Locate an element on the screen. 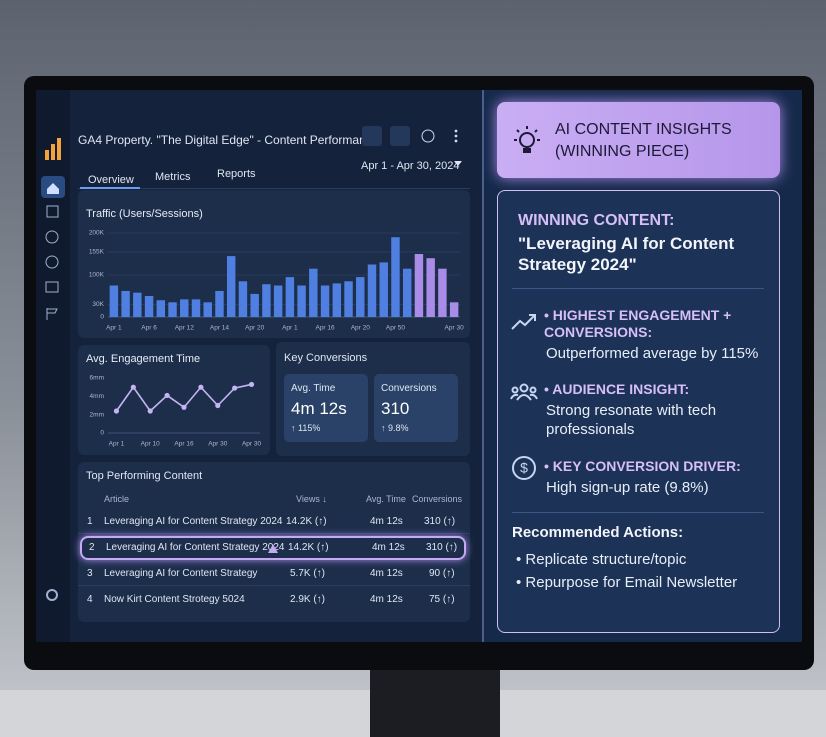 The width and height of the screenshot is (826, 737). rank: 2 is located at coordinates (92, 547).